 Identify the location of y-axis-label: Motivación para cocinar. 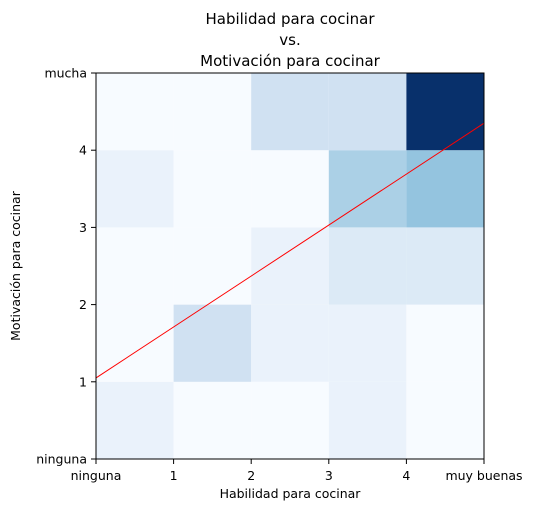
(15, 265).